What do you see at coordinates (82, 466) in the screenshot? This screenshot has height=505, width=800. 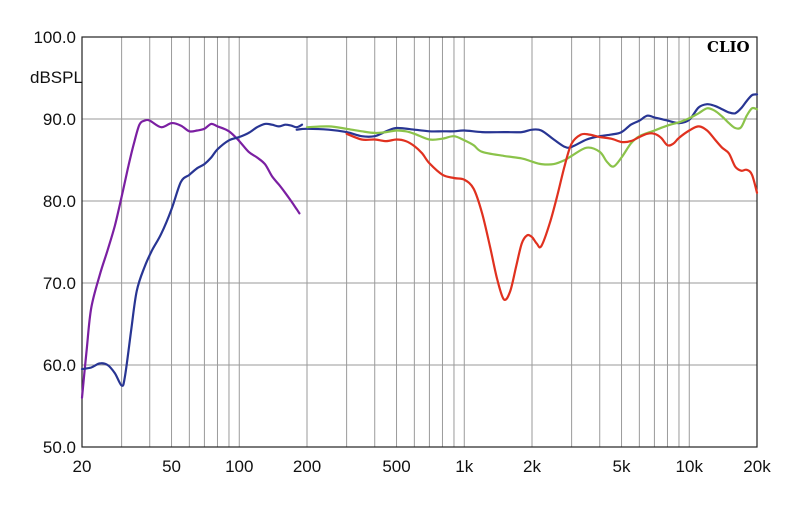 I see `x-tick-label: 20` at bounding box center [82, 466].